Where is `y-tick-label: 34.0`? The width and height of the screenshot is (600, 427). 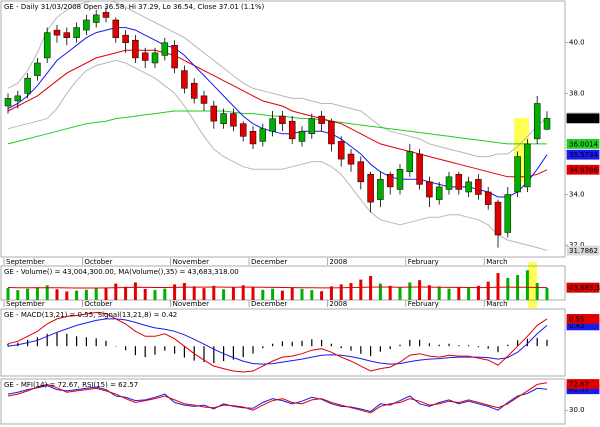 y-tick-label: 34.0 is located at coordinates (577, 195).